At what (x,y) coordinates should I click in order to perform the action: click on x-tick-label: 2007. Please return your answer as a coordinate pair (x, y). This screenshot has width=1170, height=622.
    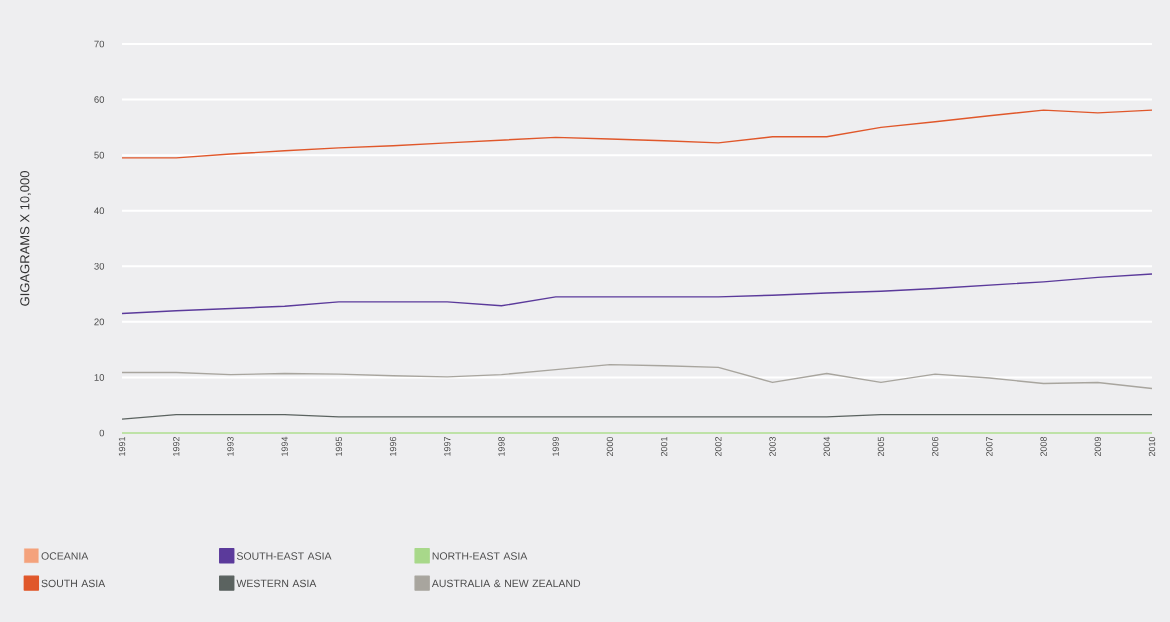
    Looking at the image, I should click on (989, 447).